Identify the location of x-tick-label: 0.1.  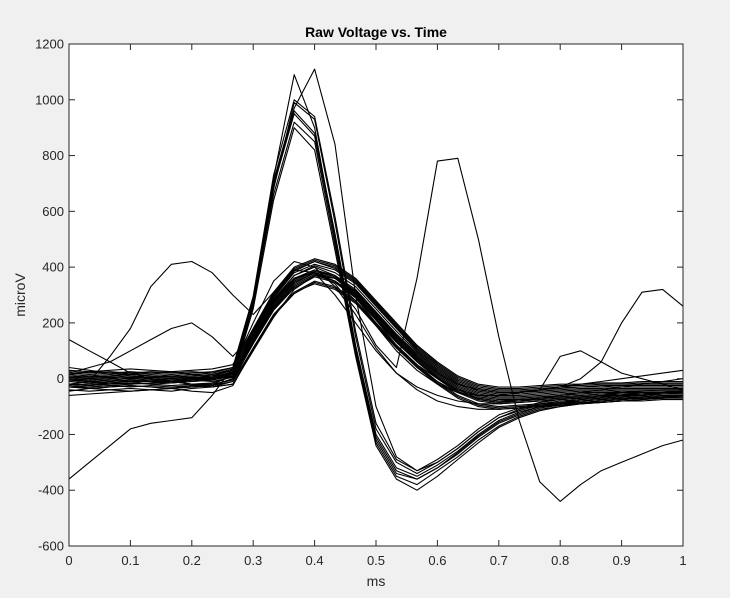
(130, 560).